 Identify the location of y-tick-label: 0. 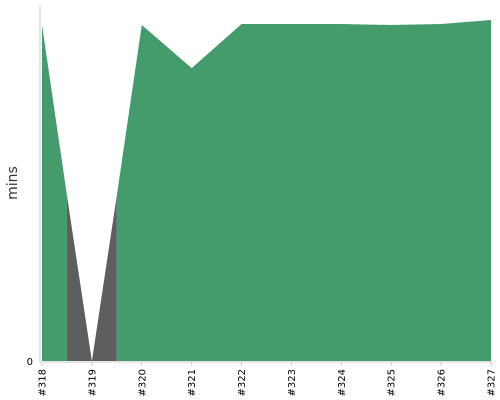
(30, 362).